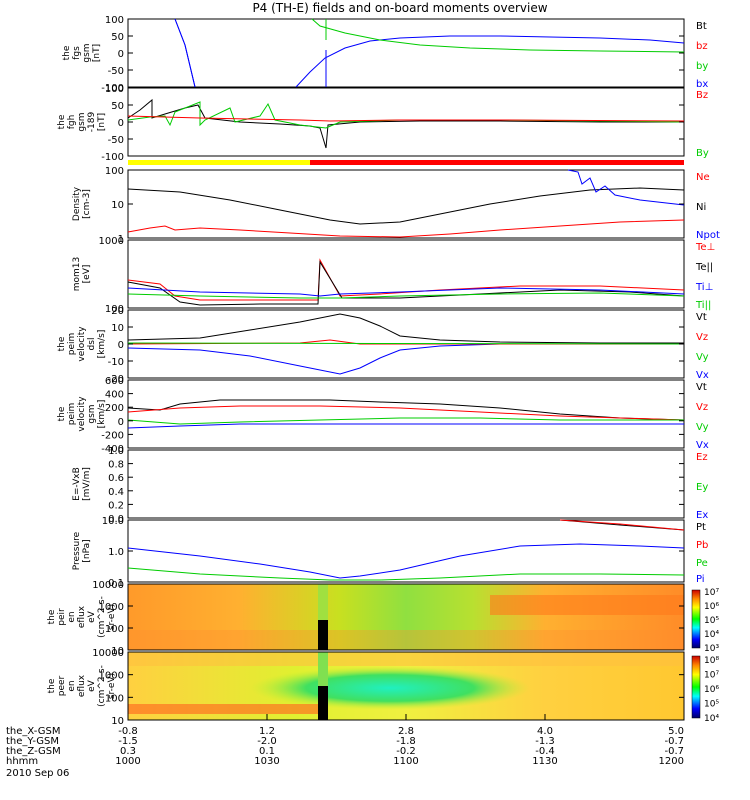 This screenshot has width=750, height=800. Describe the element at coordinates (323, 635) in the screenshot. I see `ionspec-gap` at that location.